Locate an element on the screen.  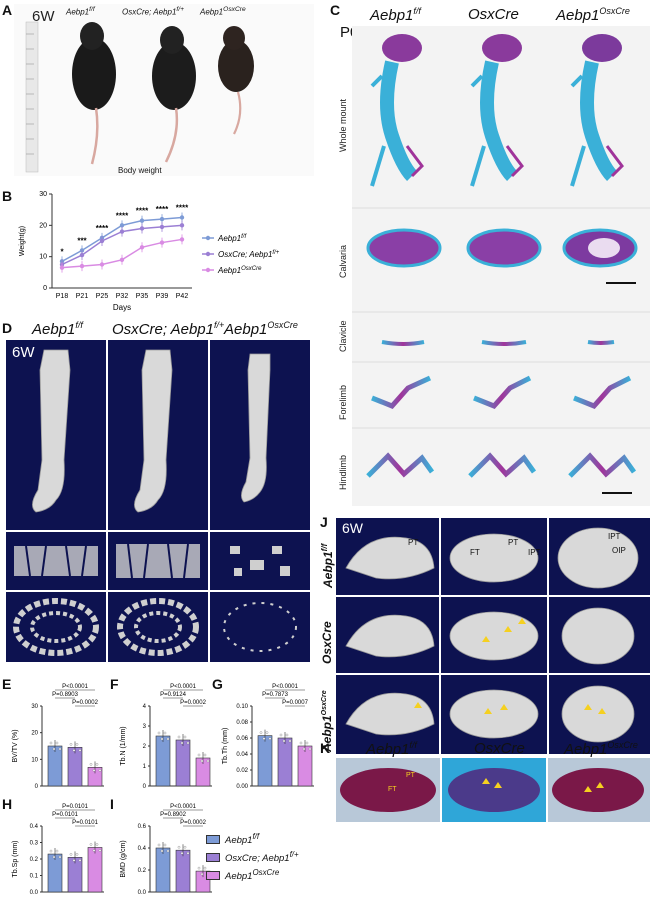
panel-a-header-3: Aebp1OsxCre is located at coordinates (223, 11).